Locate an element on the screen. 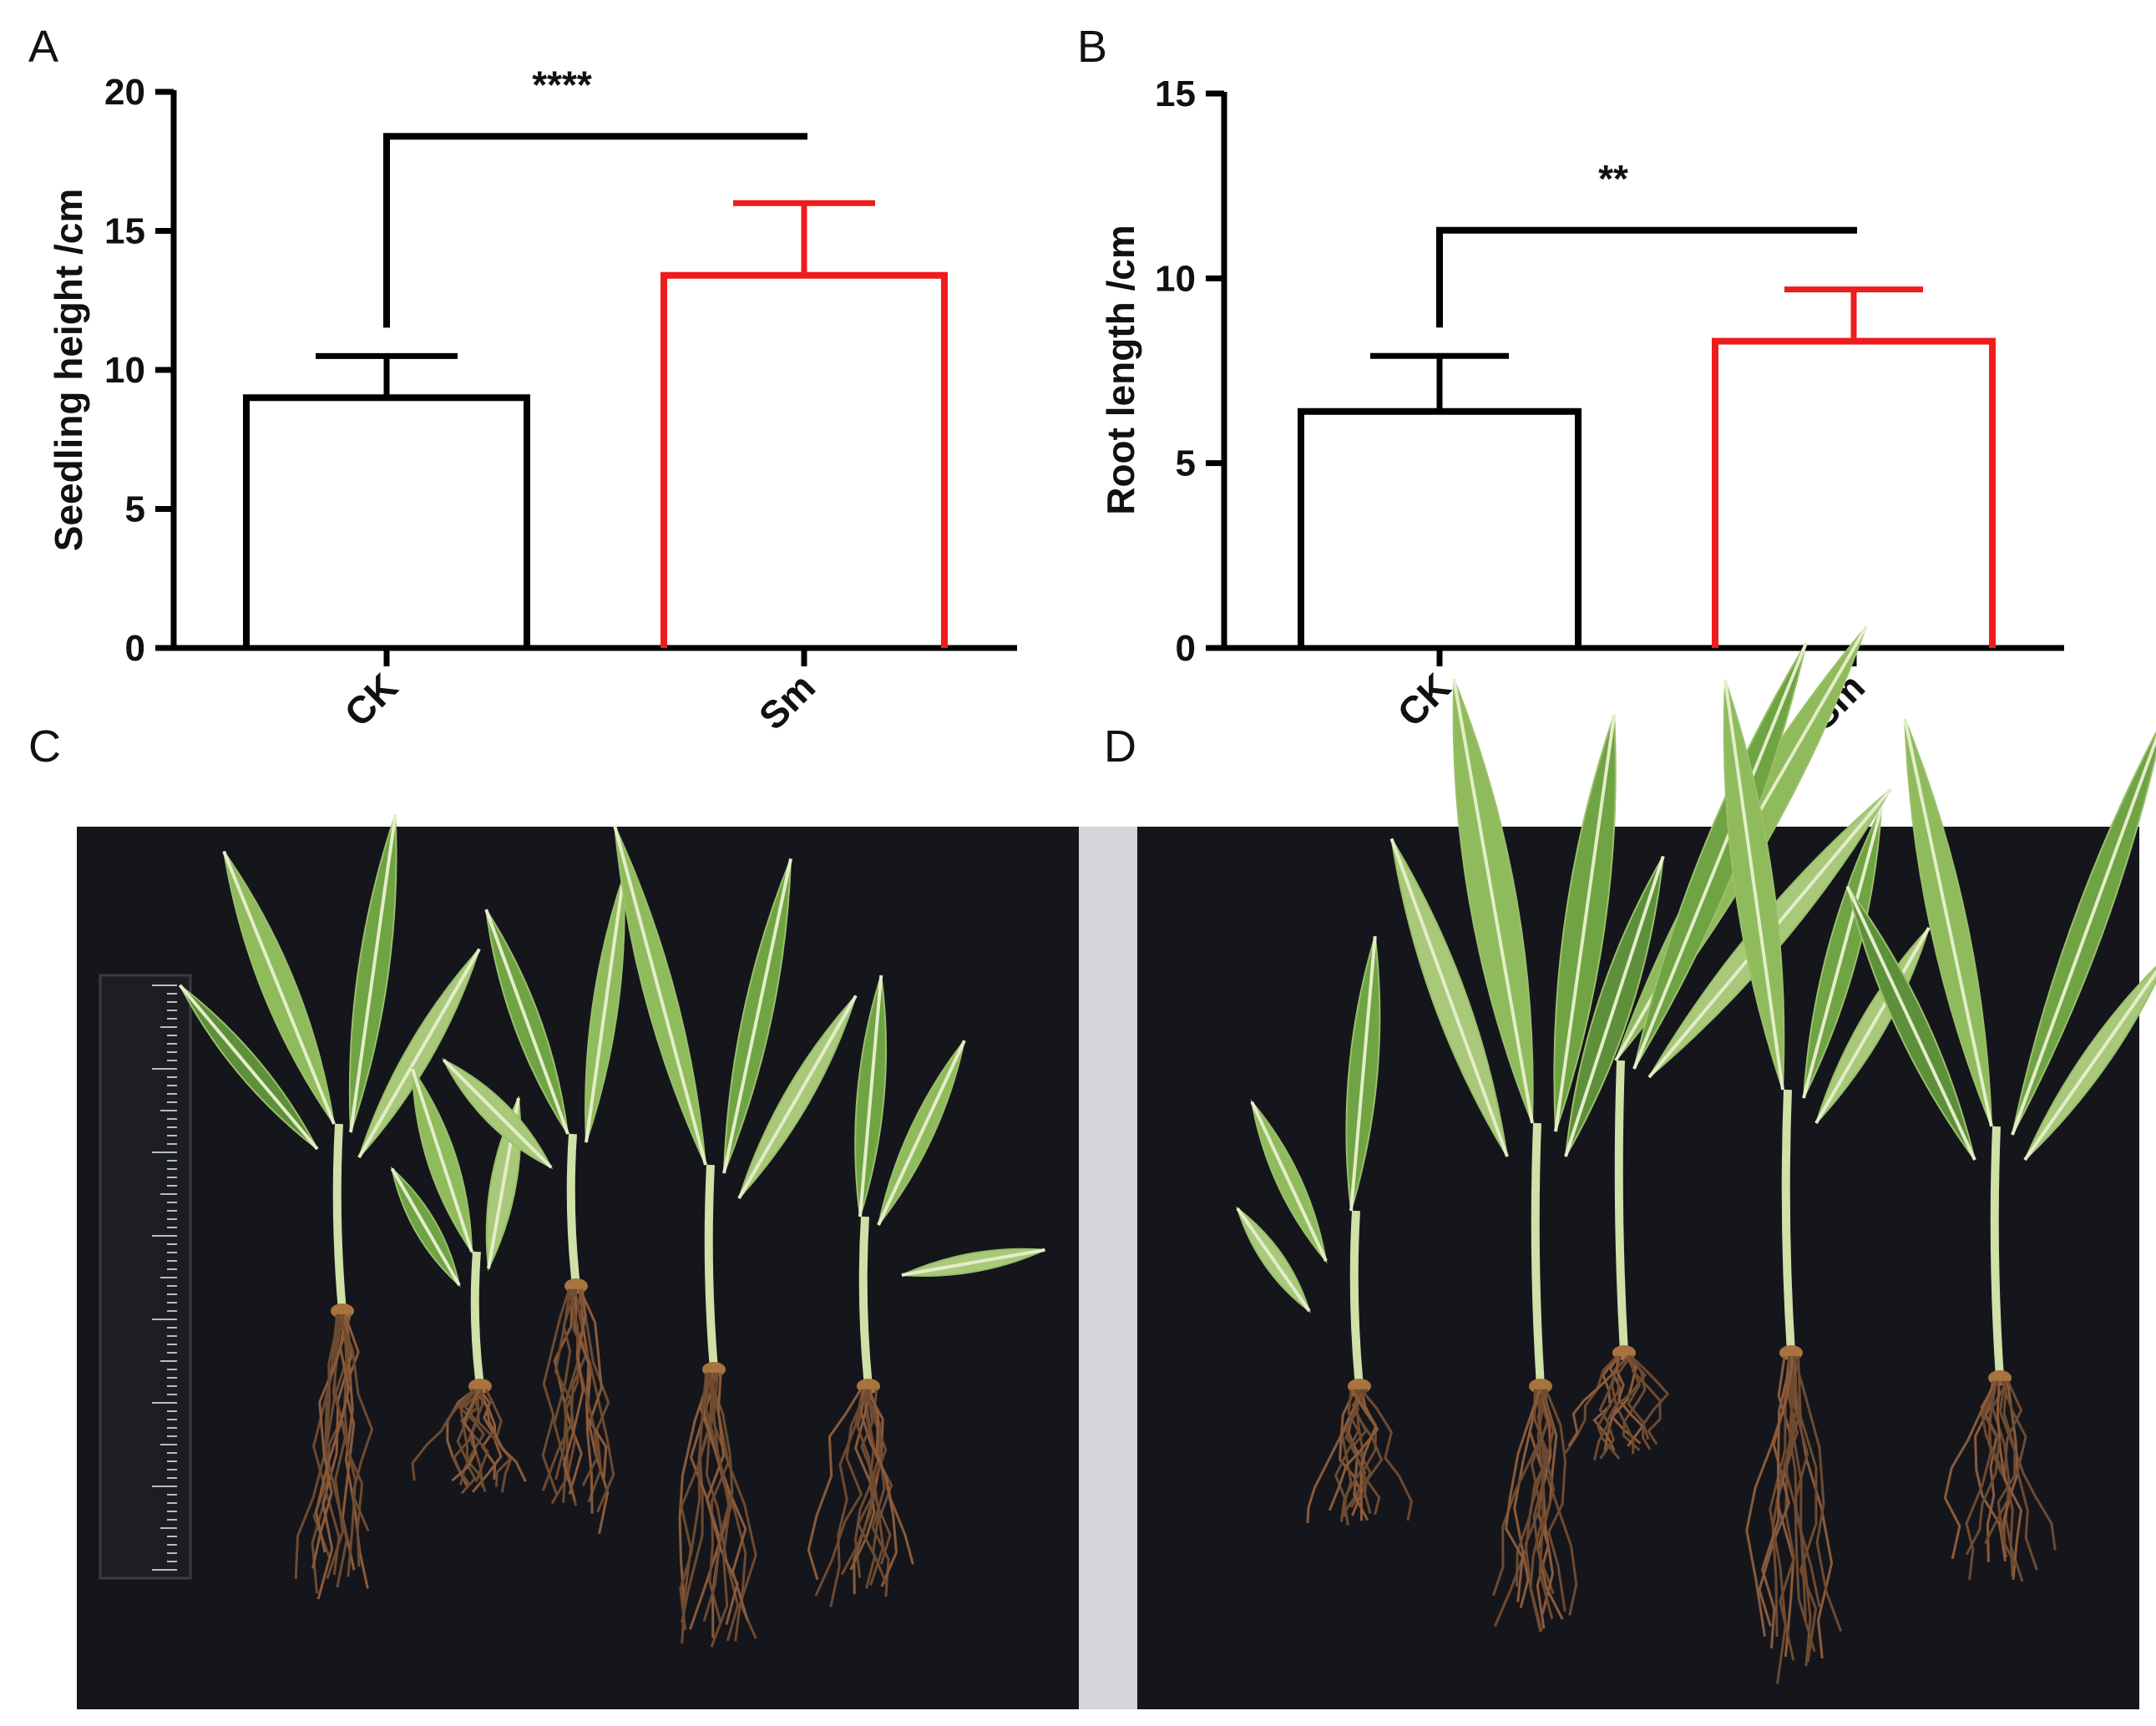 The width and height of the screenshot is (2156, 1726). y-tick-label: 0 is located at coordinates (135, 648).